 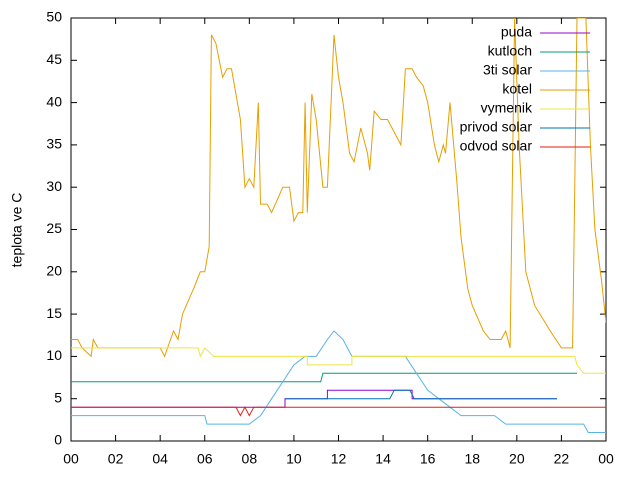 What do you see at coordinates (472, 459) in the screenshot?
I see `x-tick-label: 18` at bounding box center [472, 459].